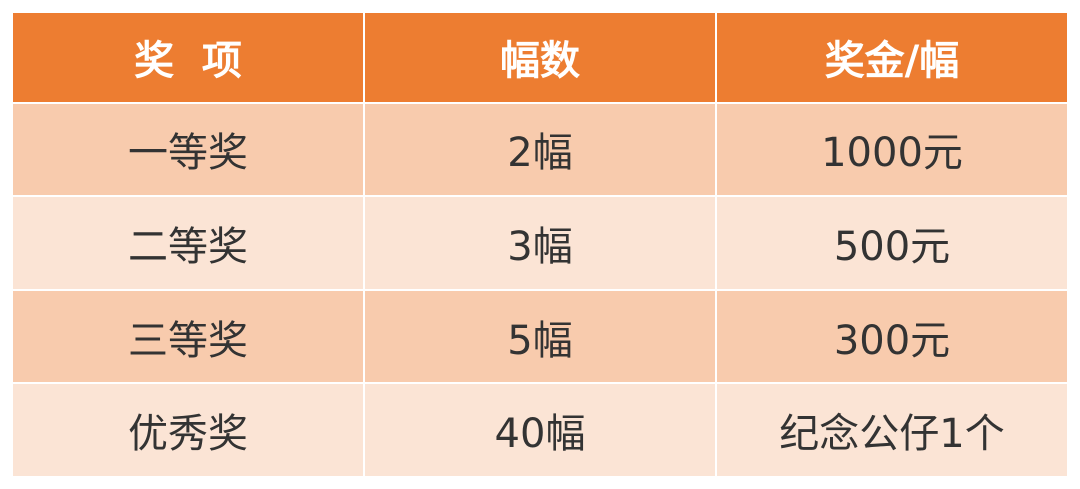  What do you see at coordinates (892, 243) in the screenshot?
I see `cell-amount: 500元` at bounding box center [892, 243].